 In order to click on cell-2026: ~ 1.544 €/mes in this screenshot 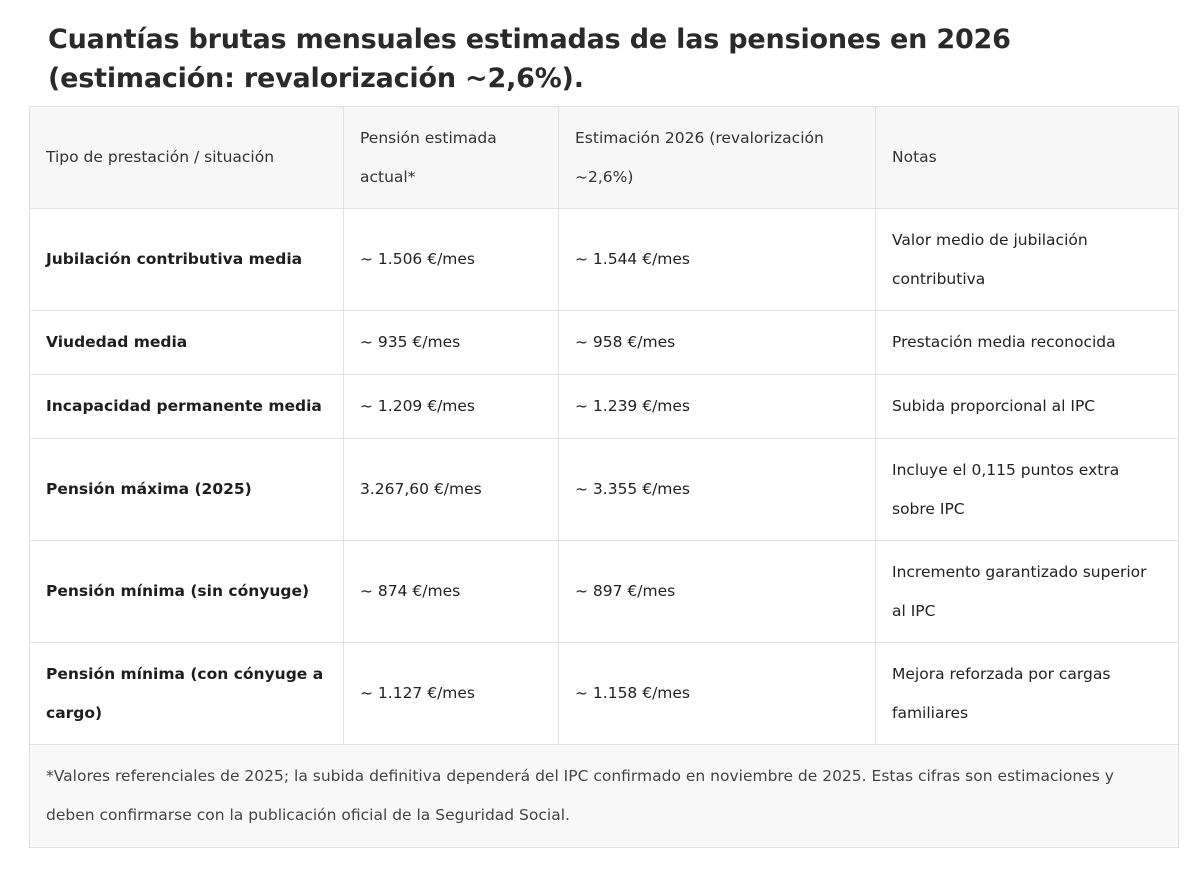, I will do `click(717, 259)`.